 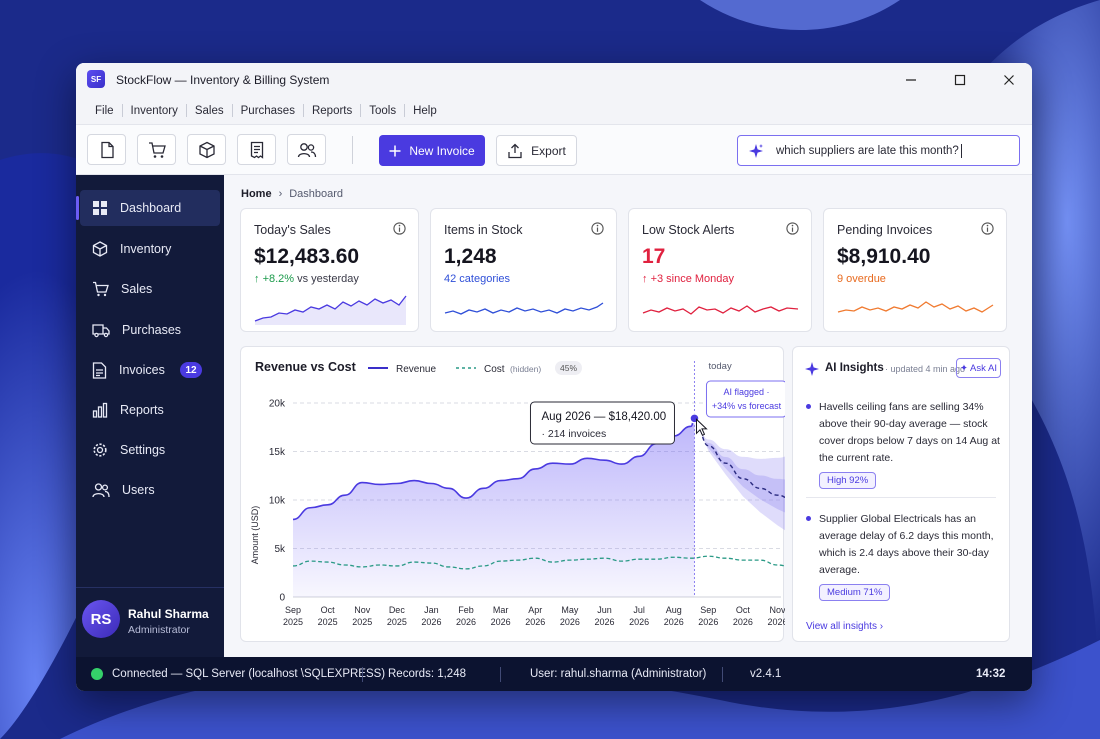 What do you see at coordinates (137, 289) in the screenshot?
I see `sidebar-item-label: Sales` at bounding box center [137, 289].